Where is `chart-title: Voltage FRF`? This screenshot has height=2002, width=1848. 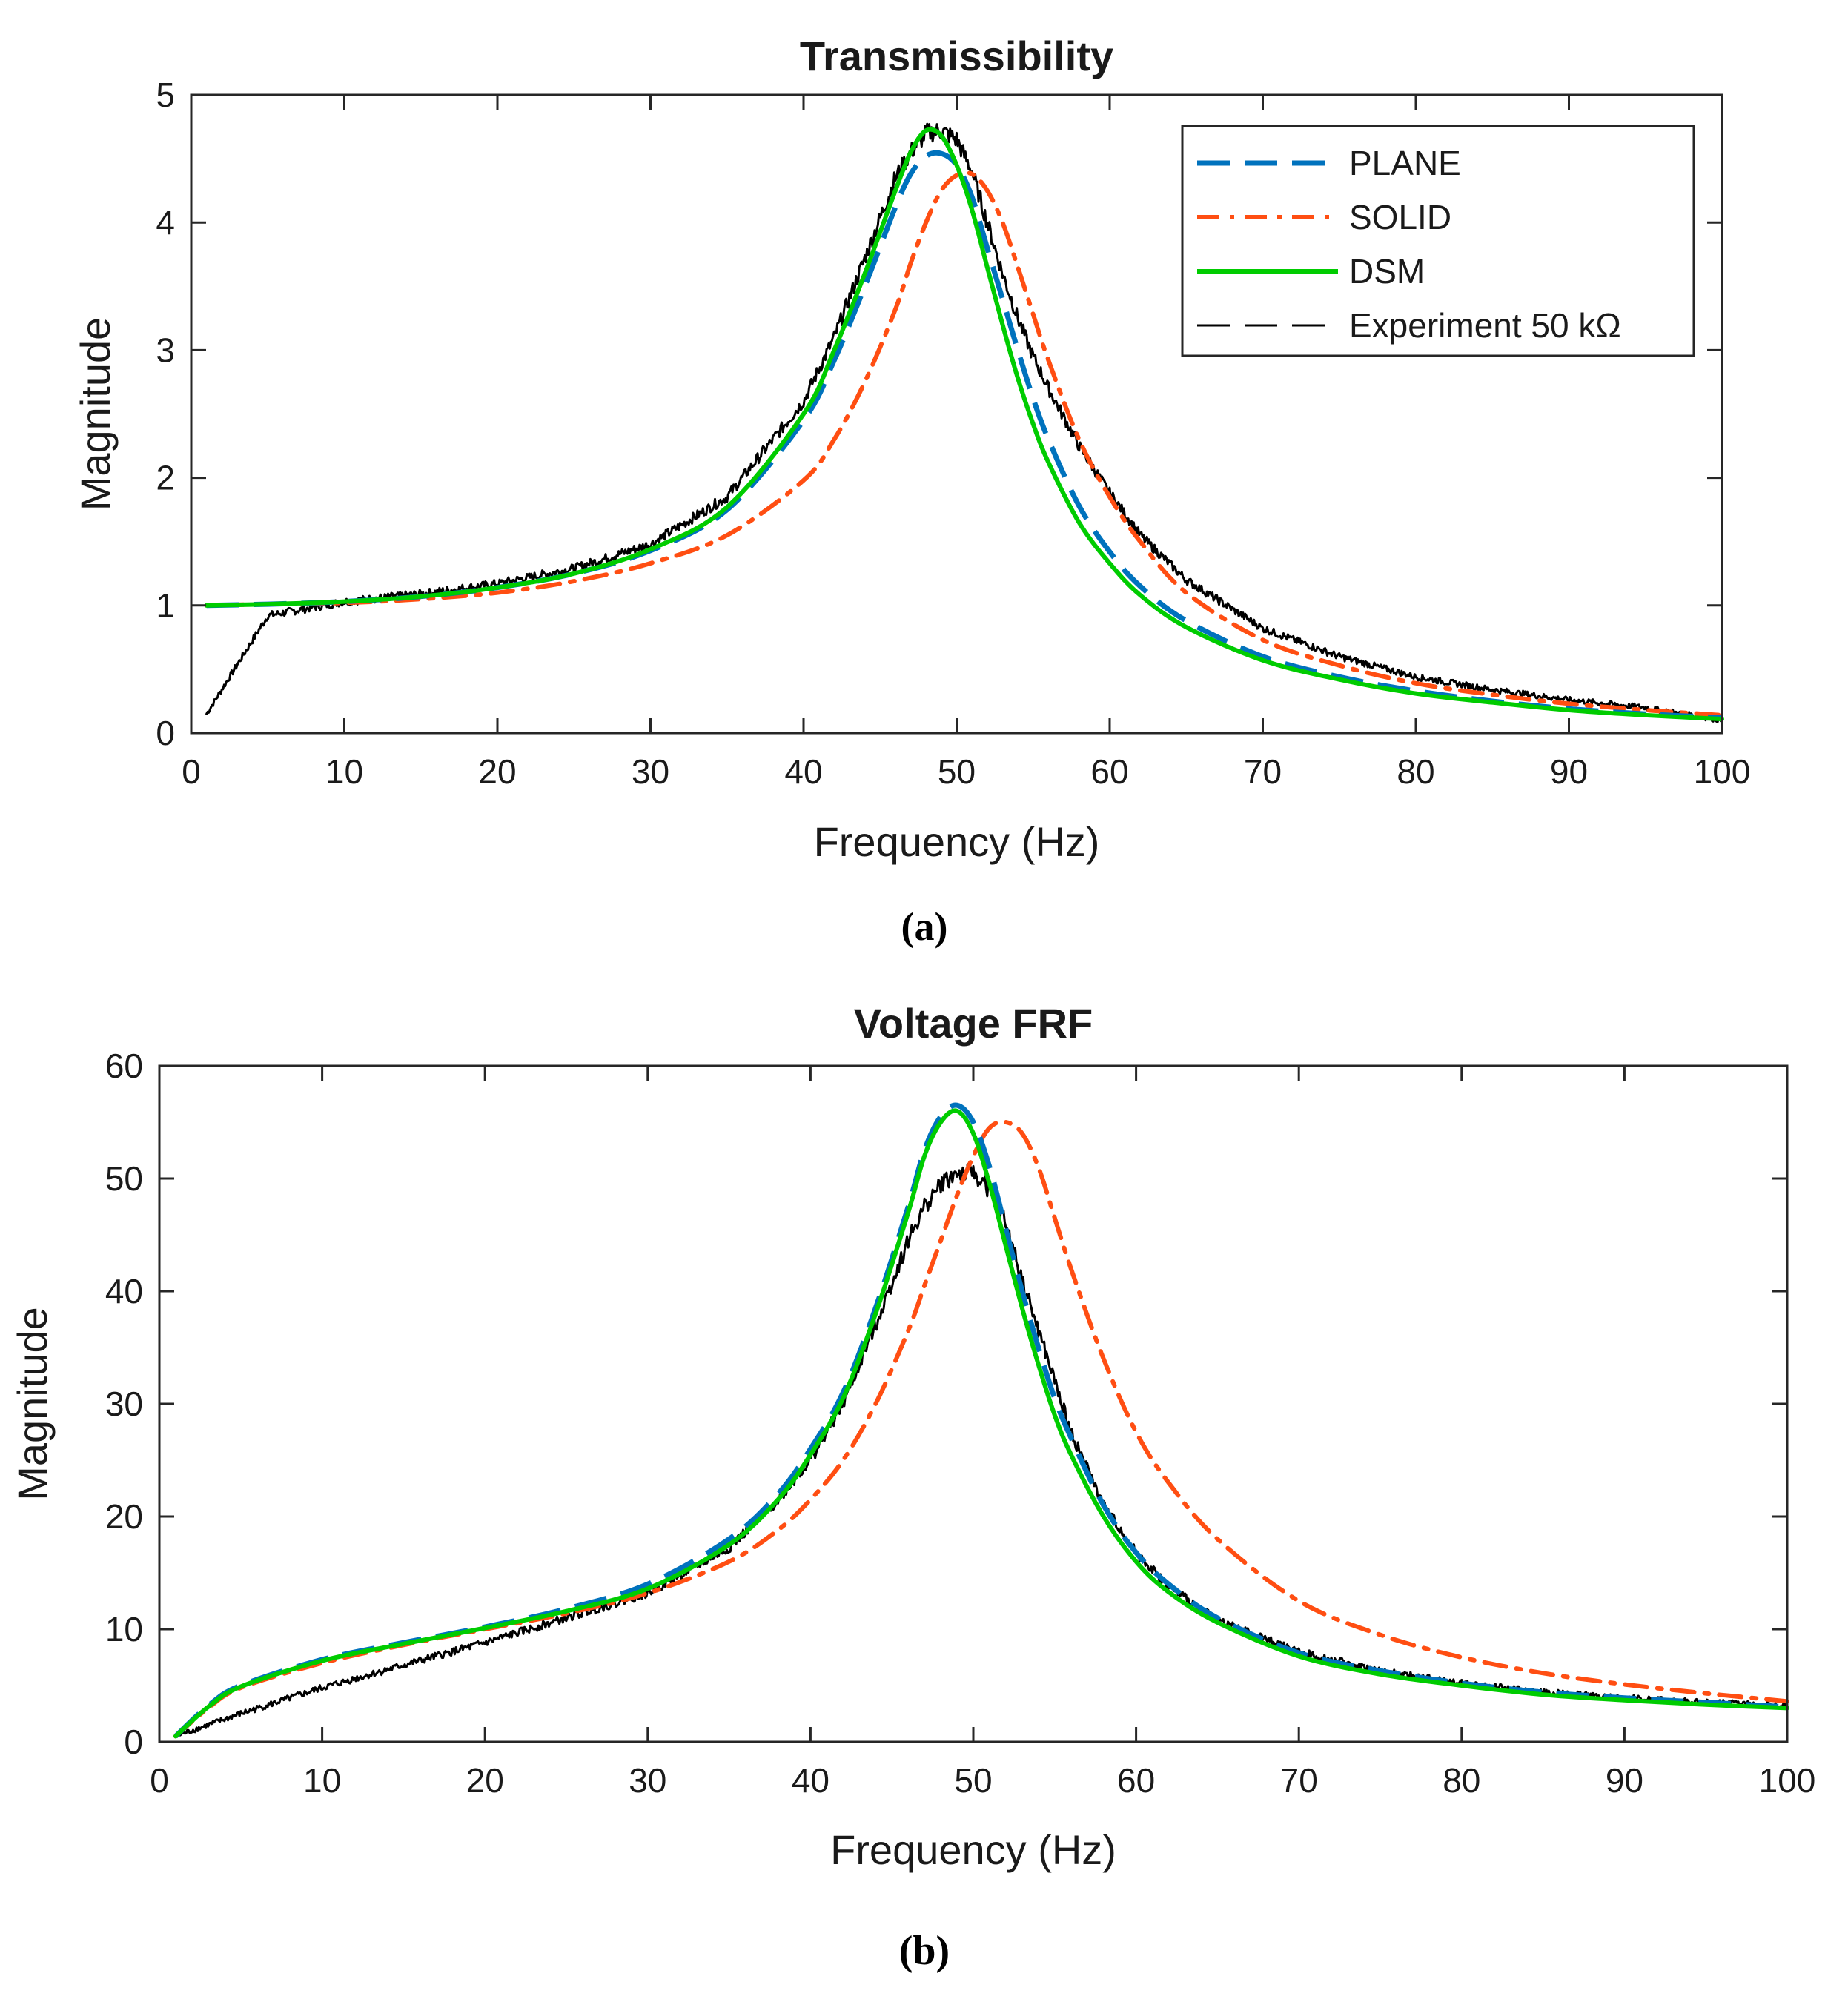
chart-title: Voltage FRF is located at coordinates (973, 1023).